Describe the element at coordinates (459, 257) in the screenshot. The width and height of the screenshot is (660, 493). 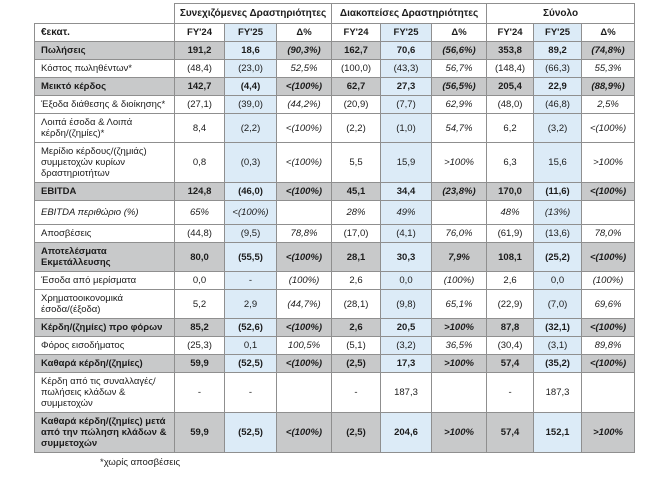
I see `cell-value: 7,9%` at that location.